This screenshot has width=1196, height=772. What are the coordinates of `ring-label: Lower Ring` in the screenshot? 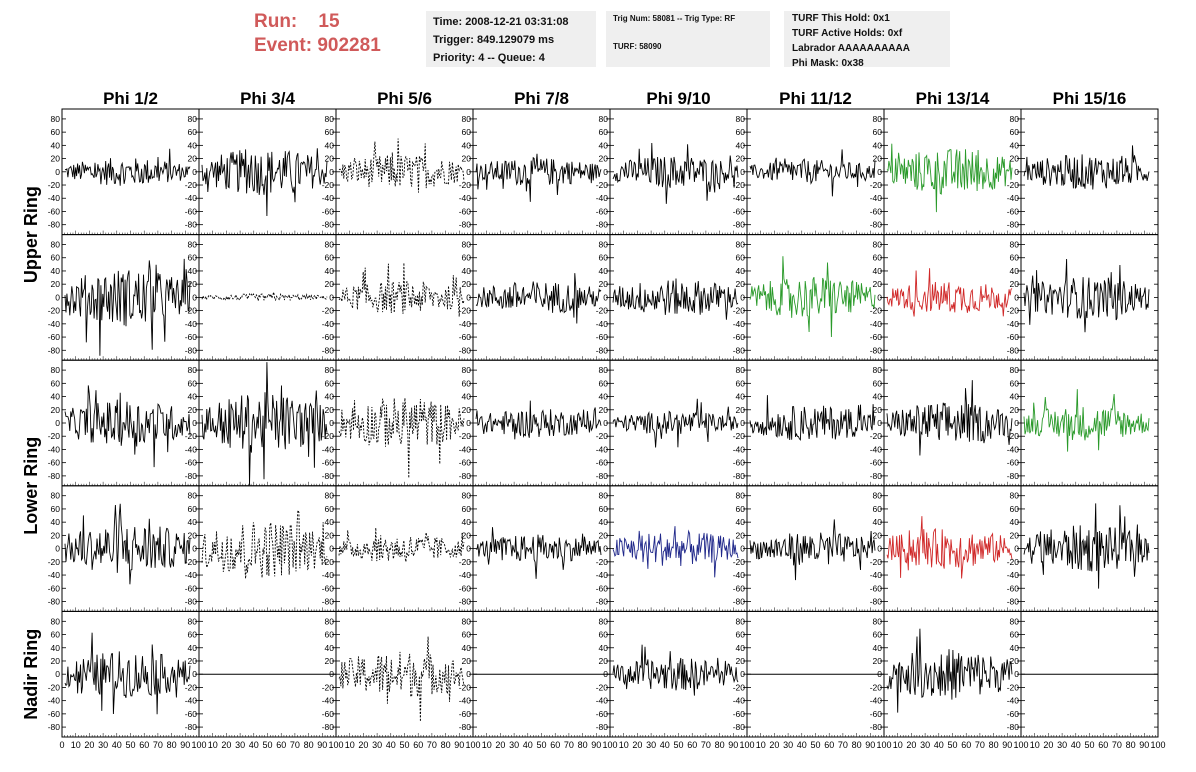 It's located at (31, 486).